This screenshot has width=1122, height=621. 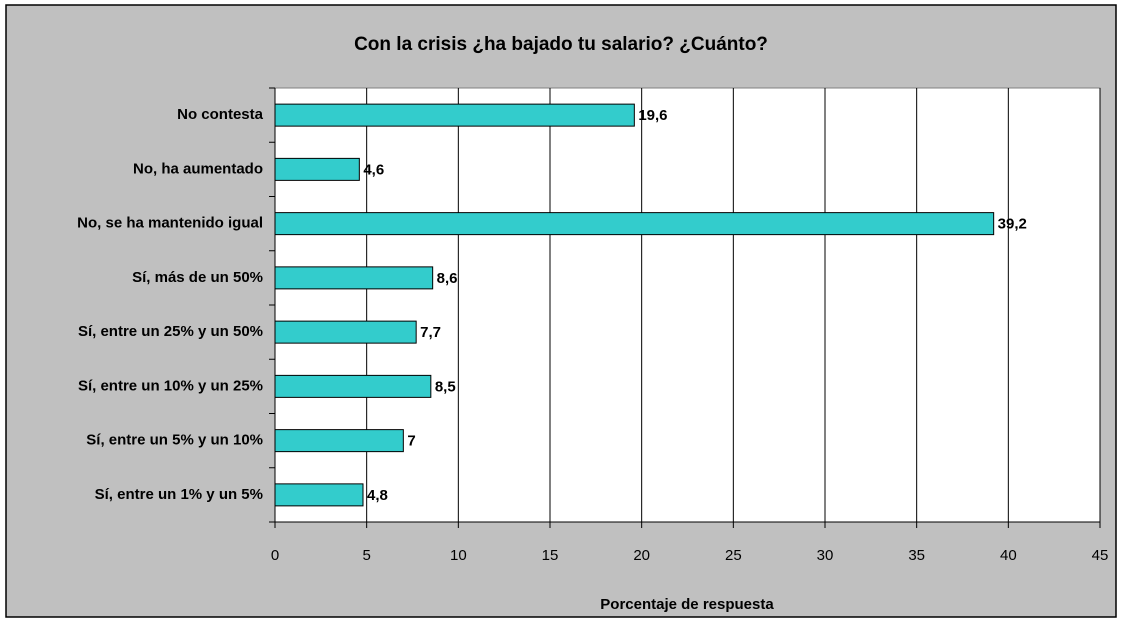 I want to click on data-label: 8,5, so click(x=445, y=386).